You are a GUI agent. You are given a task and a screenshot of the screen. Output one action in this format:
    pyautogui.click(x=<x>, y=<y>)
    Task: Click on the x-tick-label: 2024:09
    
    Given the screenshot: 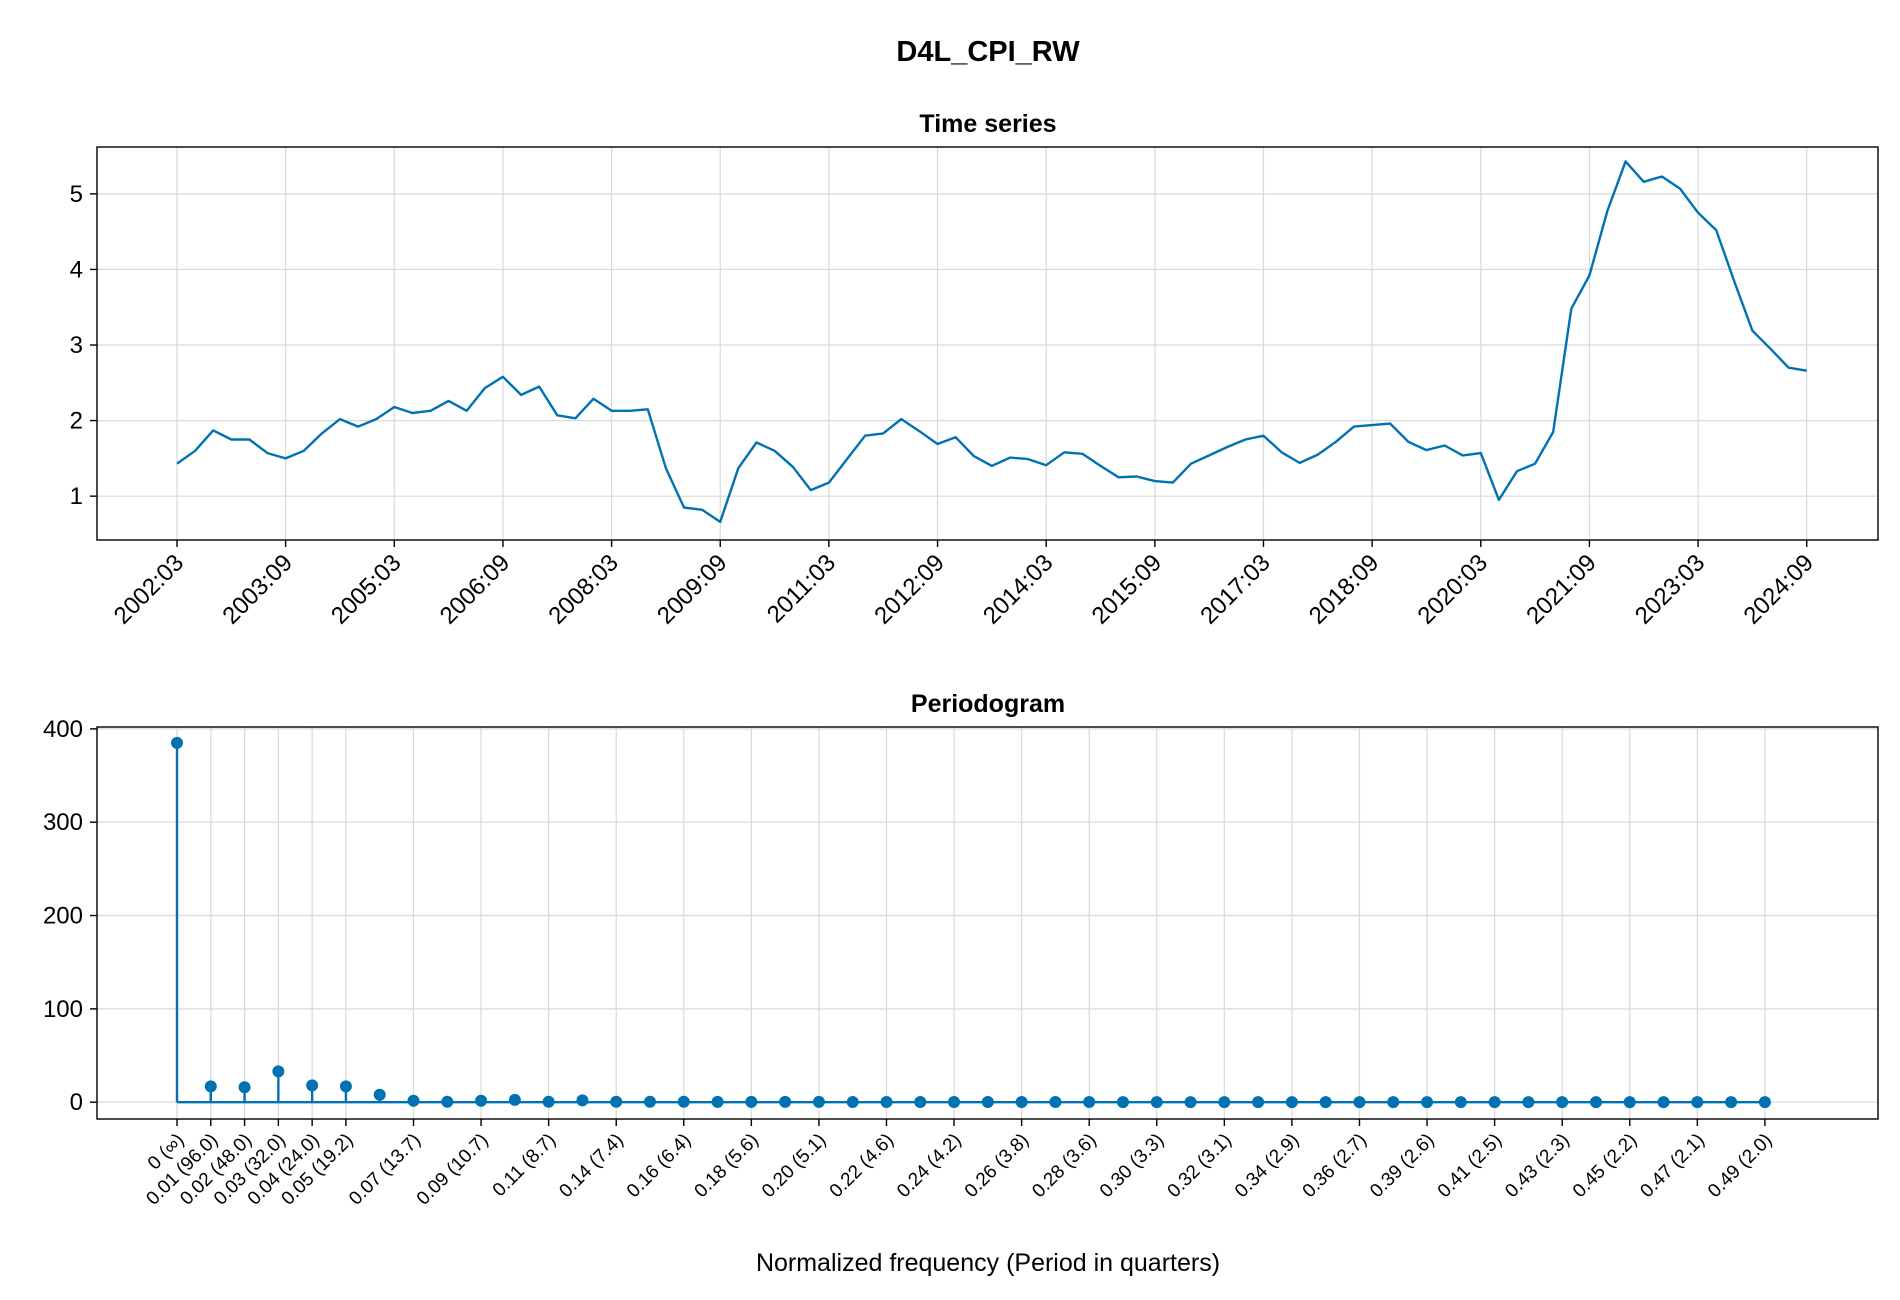 What is the action you would take?
    pyautogui.click(x=1779, y=589)
    